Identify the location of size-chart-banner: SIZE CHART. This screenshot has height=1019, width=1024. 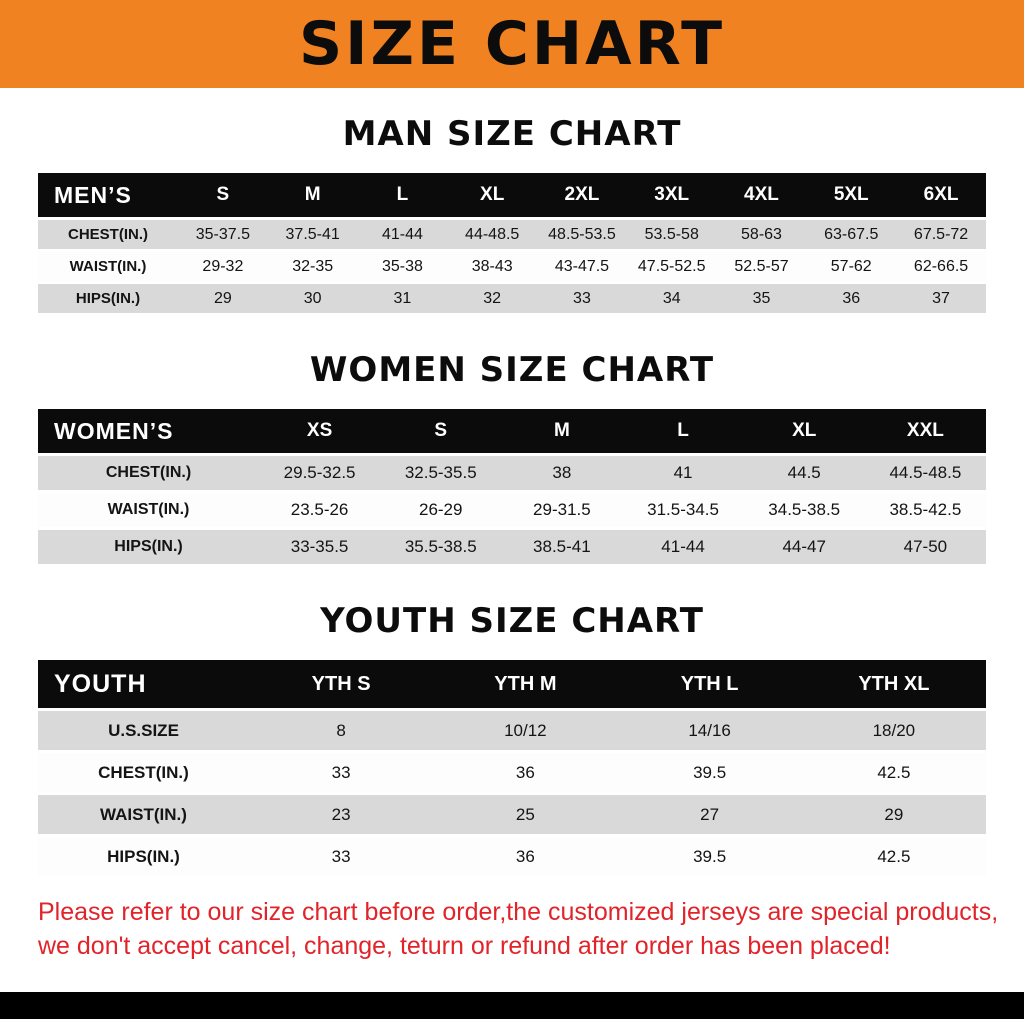
(512, 44).